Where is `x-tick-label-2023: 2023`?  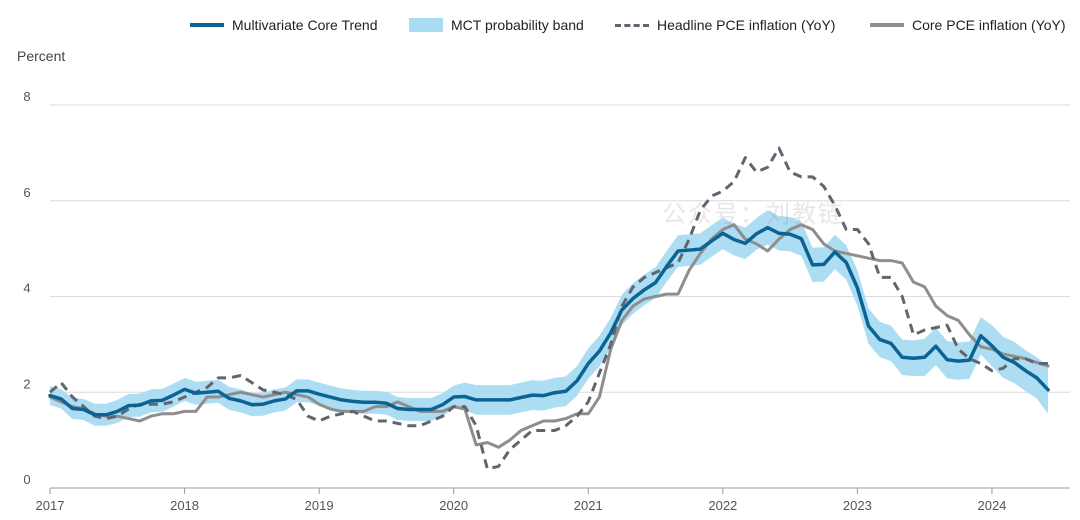
x-tick-label-2023: 2023 is located at coordinates (857, 505).